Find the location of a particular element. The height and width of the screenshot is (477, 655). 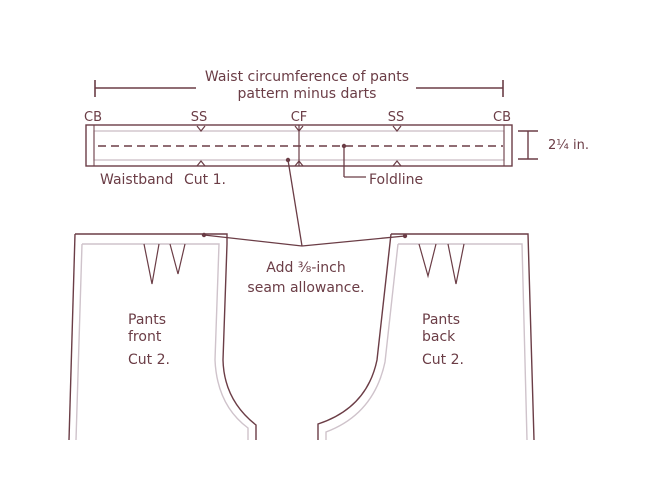

pants-front-piece is located at coordinates (162, 337).